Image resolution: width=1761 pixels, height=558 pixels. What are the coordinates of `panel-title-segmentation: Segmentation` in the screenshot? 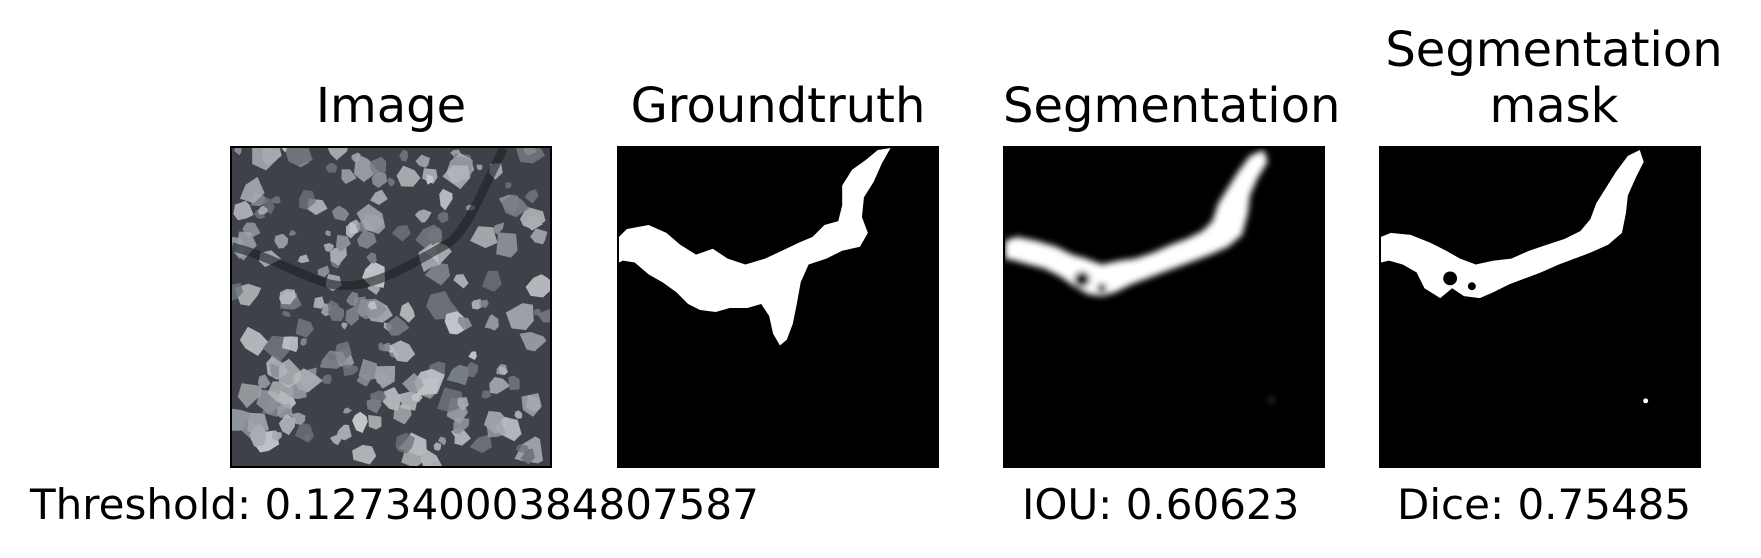 It's located at (1172, 106).